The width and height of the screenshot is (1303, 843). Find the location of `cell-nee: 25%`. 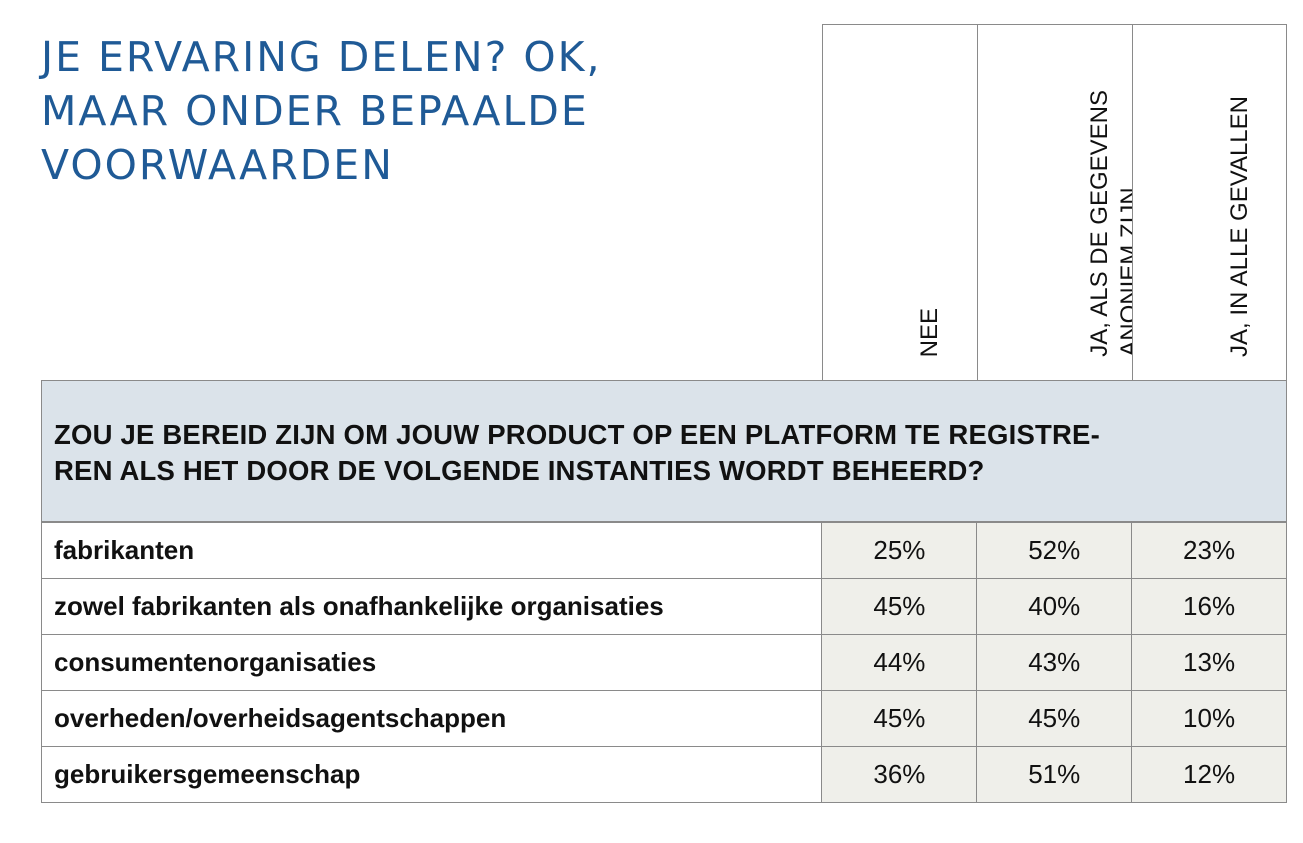

cell-nee: 25% is located at coordinates (899, 550).